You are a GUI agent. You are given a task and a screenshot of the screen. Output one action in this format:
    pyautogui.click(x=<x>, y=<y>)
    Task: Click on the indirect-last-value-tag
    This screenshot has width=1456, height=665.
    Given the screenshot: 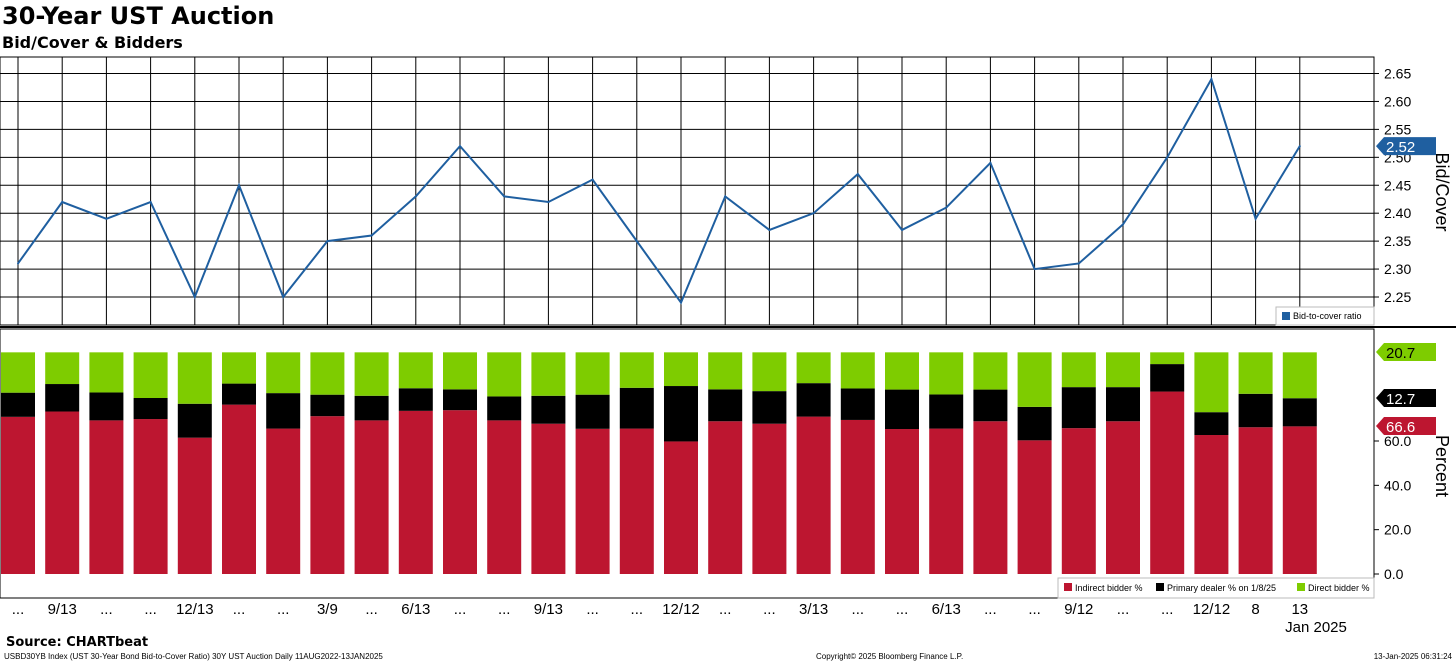 What is the action you would take?
    pyautogui.click(x=1406, y=426)
    